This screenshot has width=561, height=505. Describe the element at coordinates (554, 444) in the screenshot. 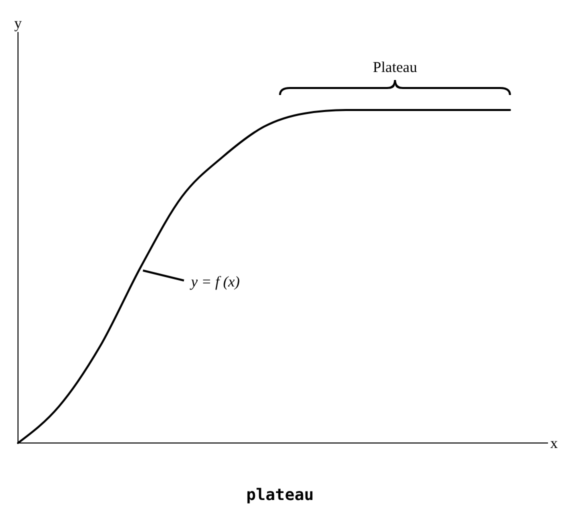

I see `x-axis-title: x` at that location.